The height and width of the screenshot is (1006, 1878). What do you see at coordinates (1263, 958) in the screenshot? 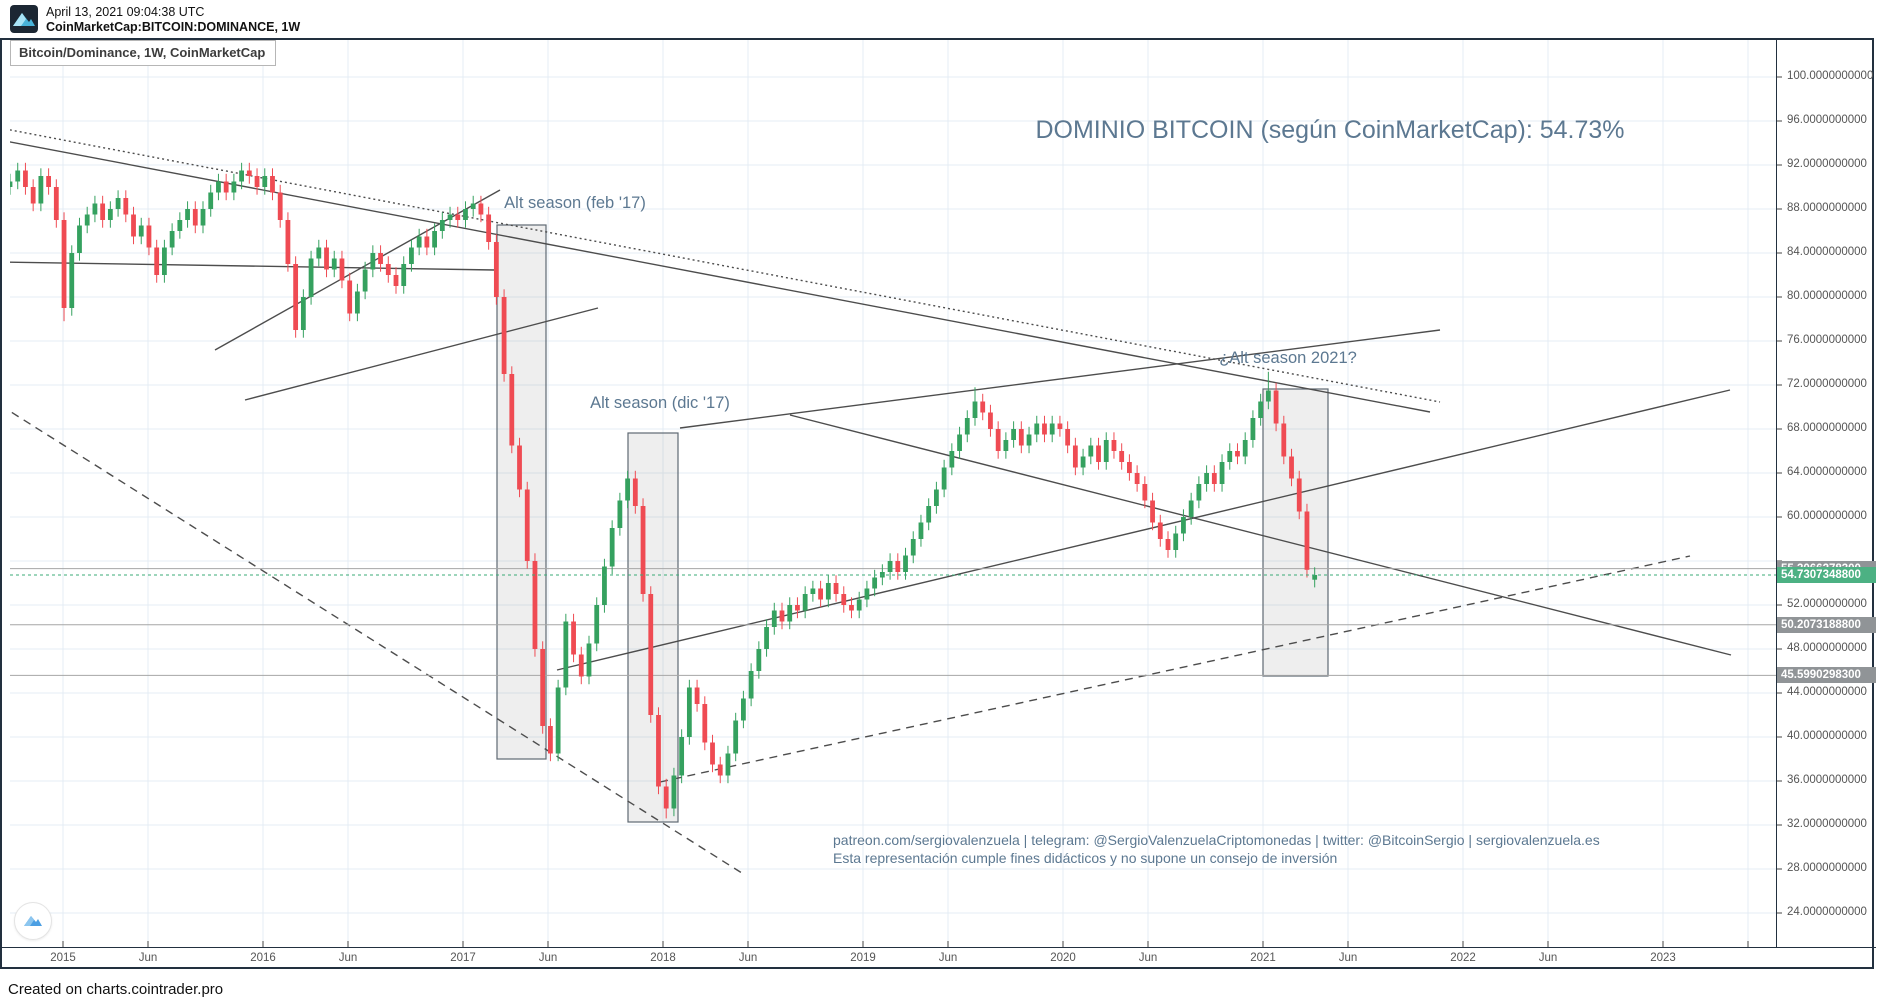
I see `time-axis-label: 2021` at bounding box center [1263, 958].